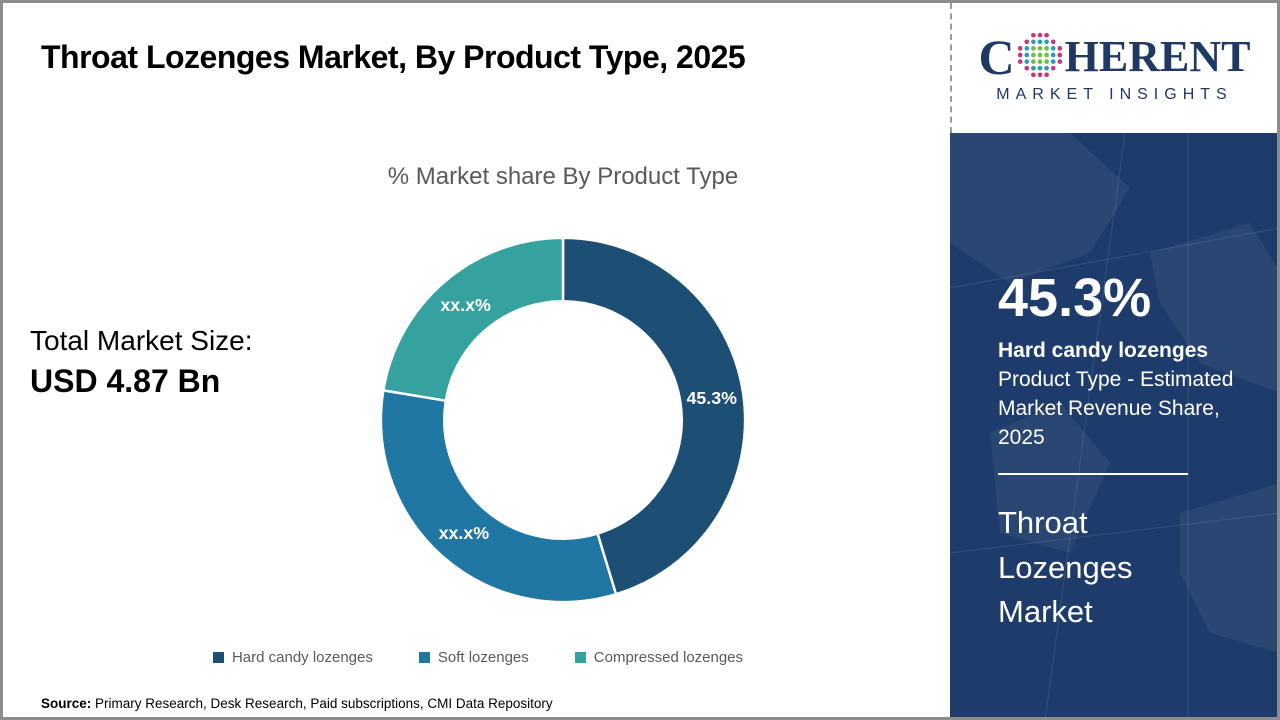 The image size is (1280, 720). I want to click on legend-label-soft: Soft lozenges, so click(483, 657).